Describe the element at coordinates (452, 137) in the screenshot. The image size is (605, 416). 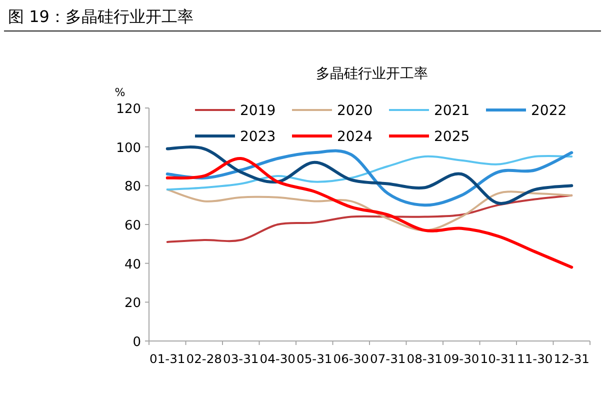
I see `legend-label: 2025` at that location.